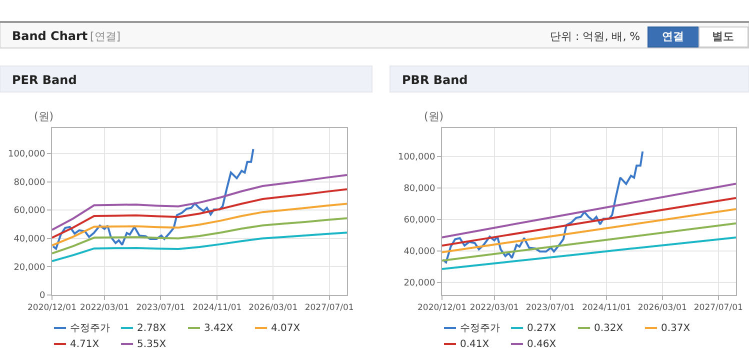 The width and height of the screenshot is (749, 364). What do you see at coordinates (595, 36) in the screenshot?
I see `text: 단위 : 억원, 배, %` at bounding box center [595, 36].